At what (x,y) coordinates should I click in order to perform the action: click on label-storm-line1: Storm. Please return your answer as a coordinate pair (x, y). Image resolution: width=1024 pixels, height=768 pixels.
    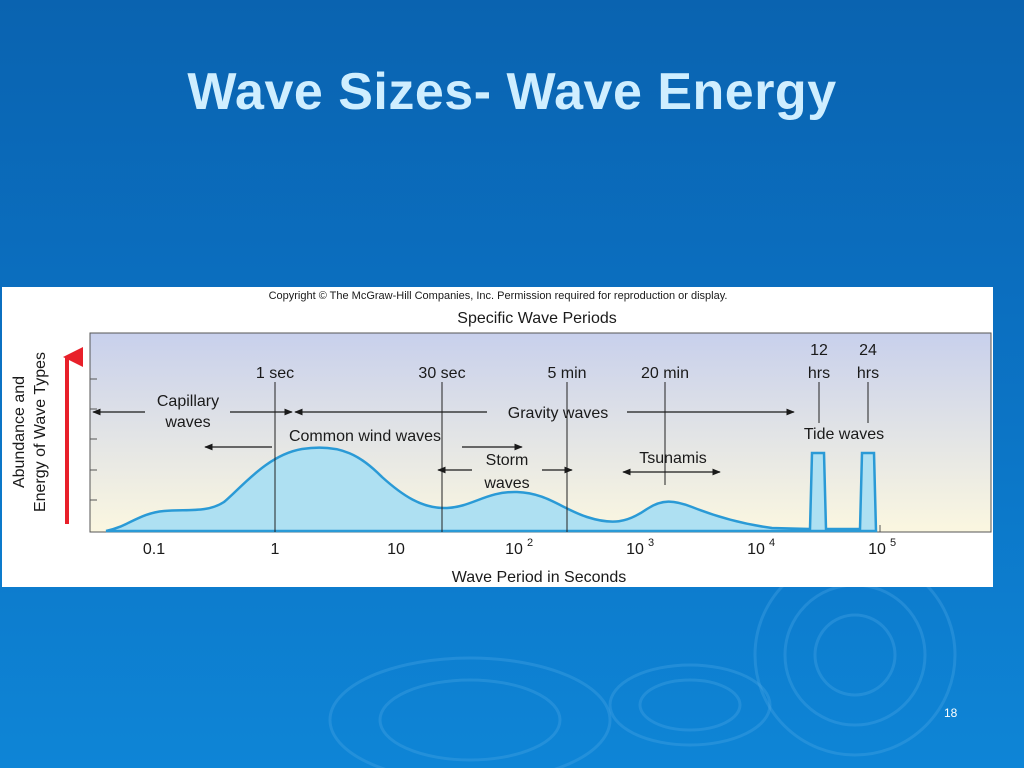
    Looking at the image, I should click on (507, 460).